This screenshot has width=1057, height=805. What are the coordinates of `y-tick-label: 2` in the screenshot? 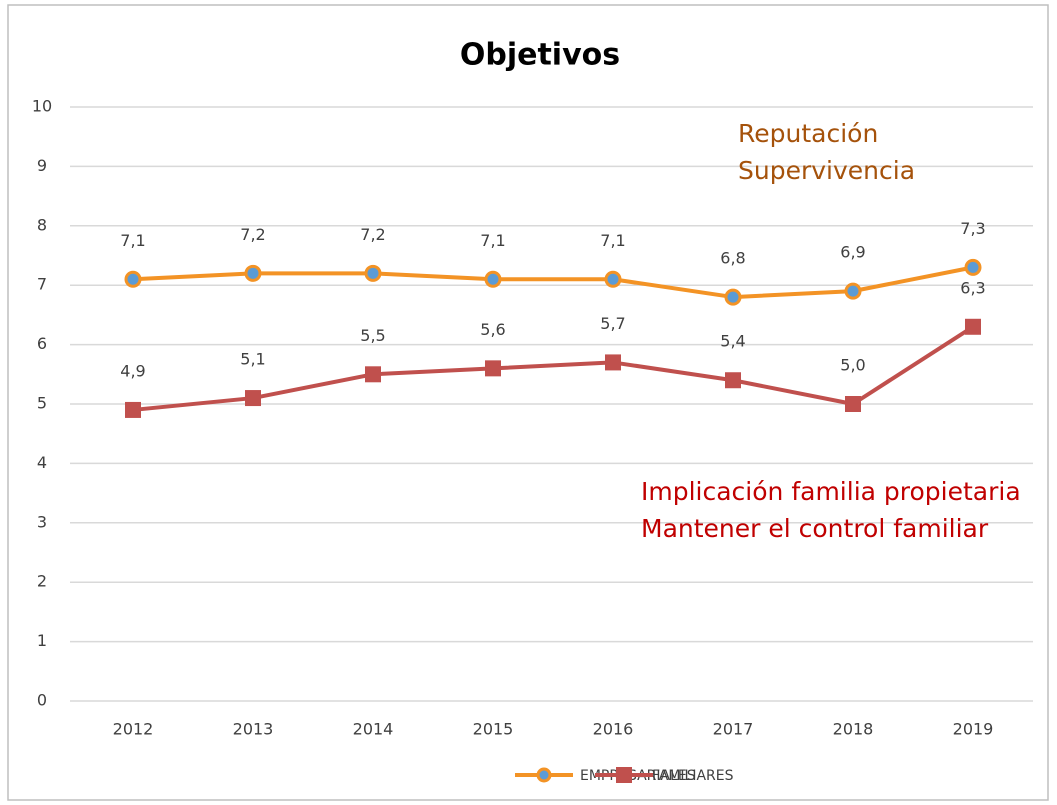 It's located at (42, 581).